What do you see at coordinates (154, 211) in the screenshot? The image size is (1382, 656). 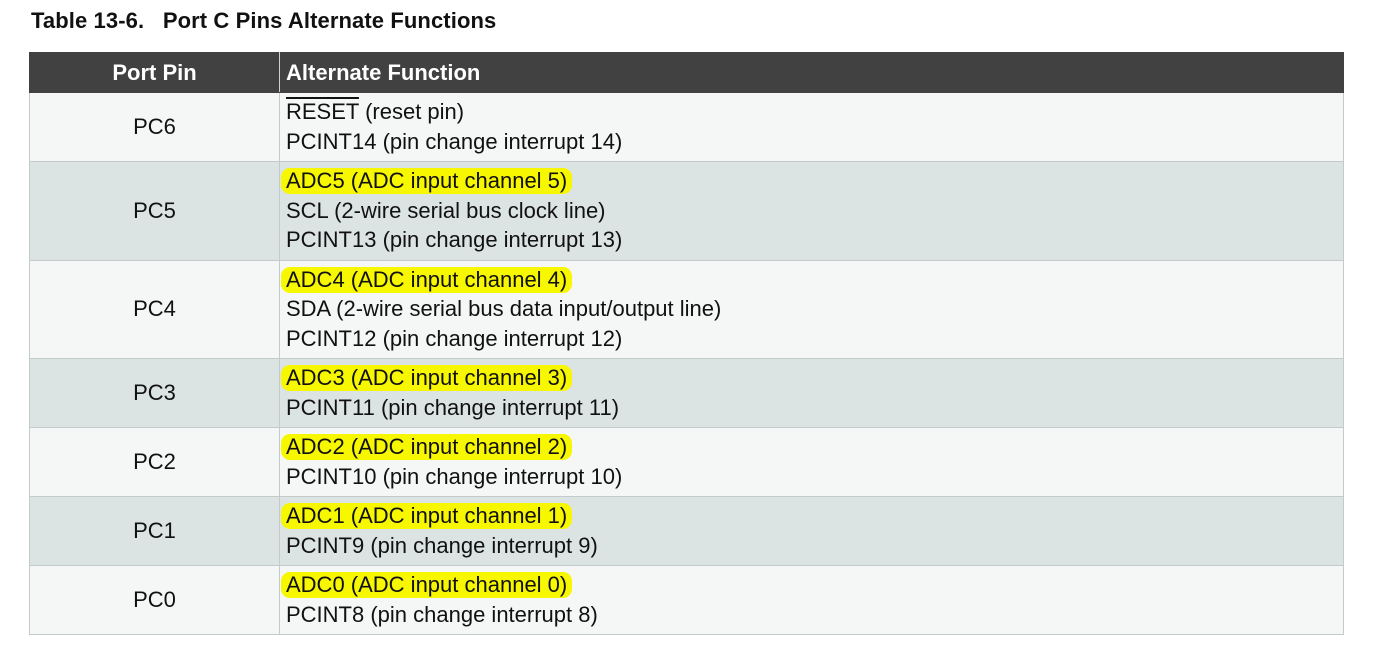 I see `port-pin-cell: PC5` at bounding box center [154, 211].